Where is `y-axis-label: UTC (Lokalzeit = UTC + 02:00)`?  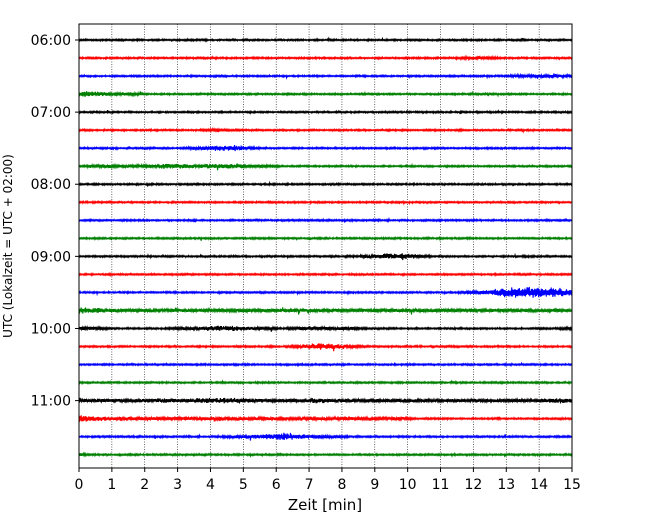
y-axis-label: UTC (Lokalzeit = UTC + 02:00) is located at coordinates (8, 246).